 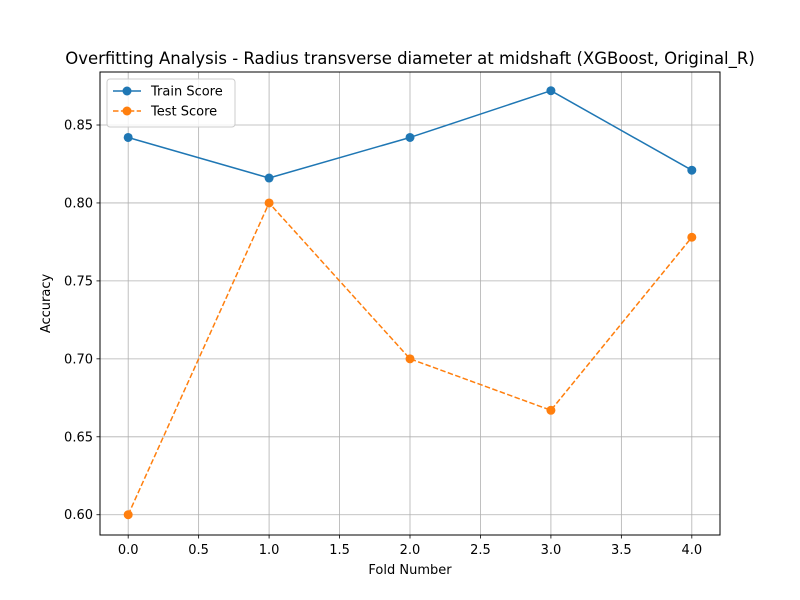 I want to click on x-tick-label: 3.5, so click(x=621, y=550).